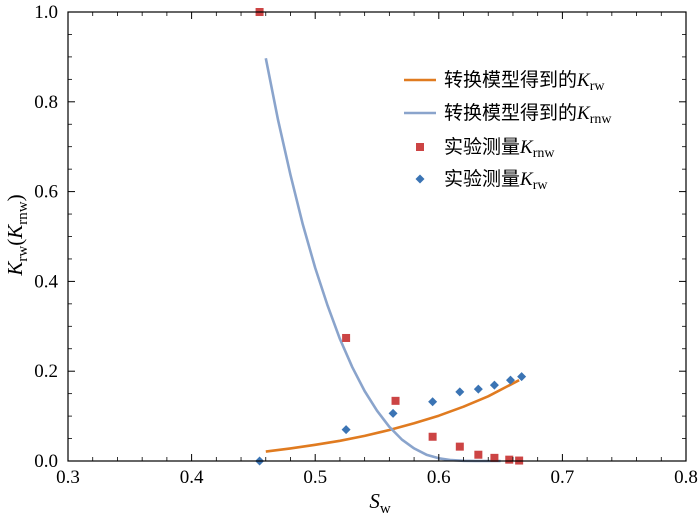 This screenshot has height=517, width=700. What do you see at coordinates (374, 501) in the screenshot?
I see `x-axis-title-main: S` at bounding box center [374, 501].